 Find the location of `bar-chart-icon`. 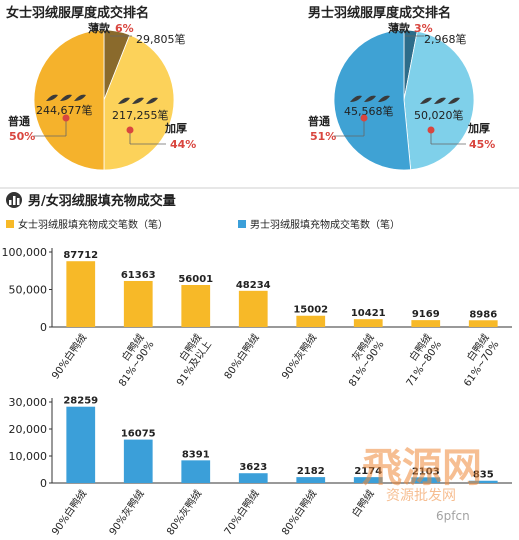

bar-chart-icon is located at coordinates (14, 200).